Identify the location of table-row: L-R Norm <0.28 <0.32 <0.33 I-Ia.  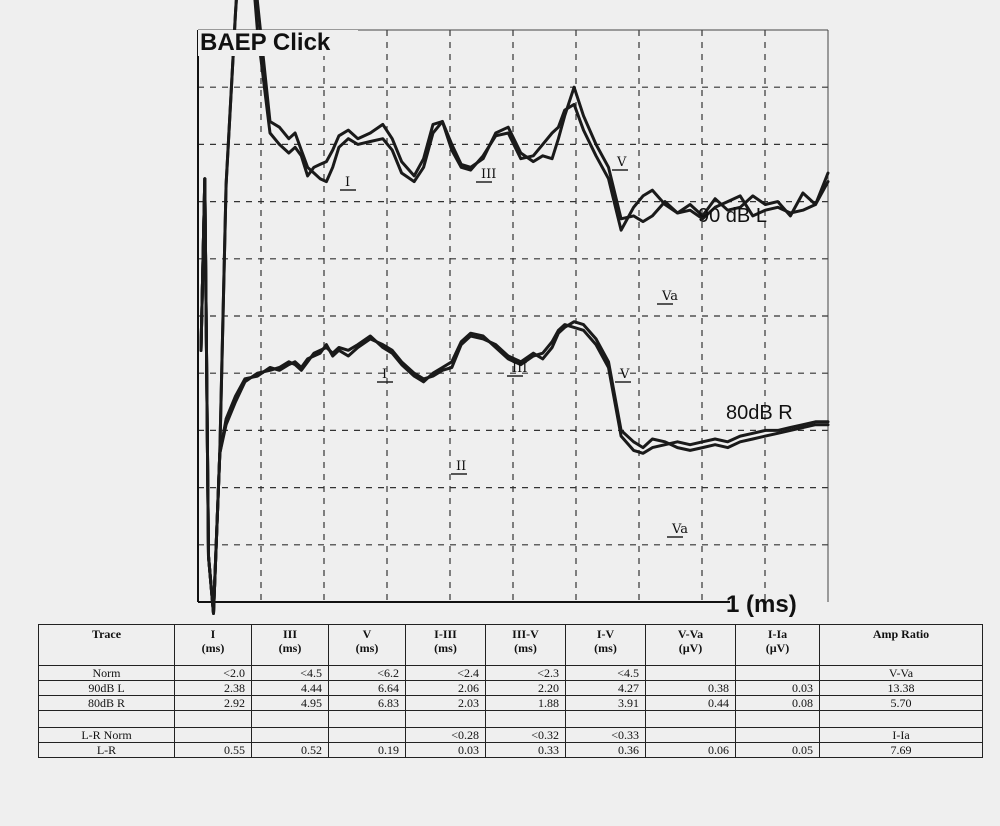
(510, 735).